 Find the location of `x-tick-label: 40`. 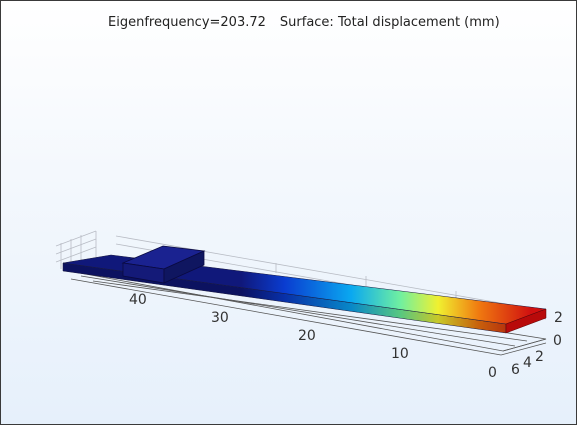

x-tick-label: 40 is located at coordinates (138, 300).